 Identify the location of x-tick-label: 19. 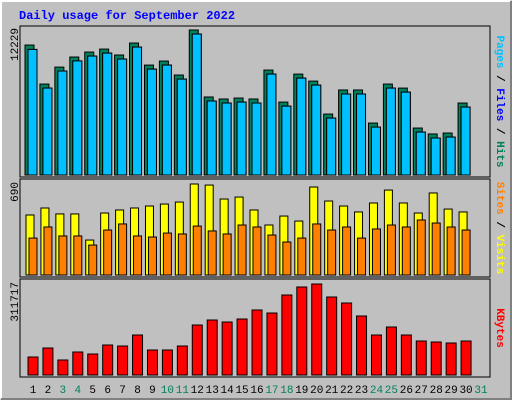
(301, 391).